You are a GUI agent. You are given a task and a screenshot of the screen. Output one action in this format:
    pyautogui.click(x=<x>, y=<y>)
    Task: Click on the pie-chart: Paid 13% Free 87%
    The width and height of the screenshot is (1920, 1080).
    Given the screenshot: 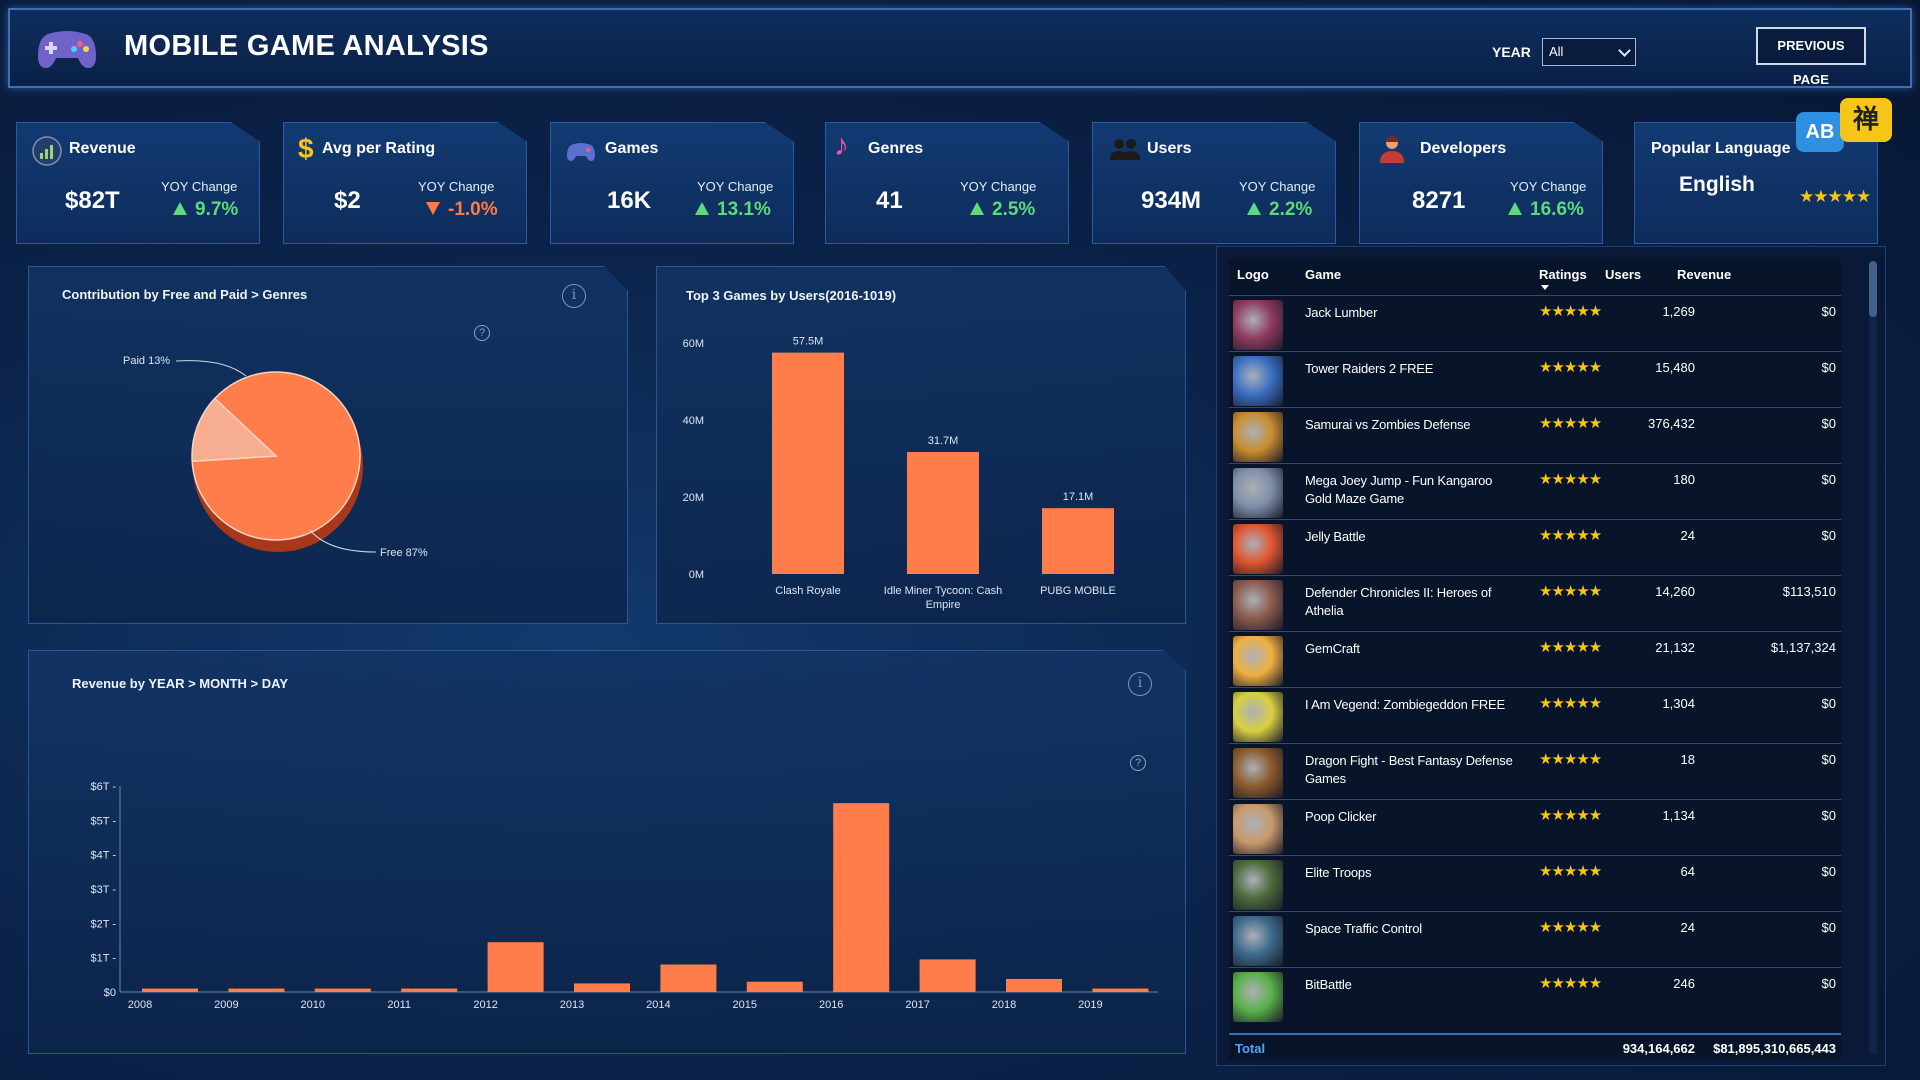 What is the action you would take?
    pyautogui.click(x=275, y=457)
    